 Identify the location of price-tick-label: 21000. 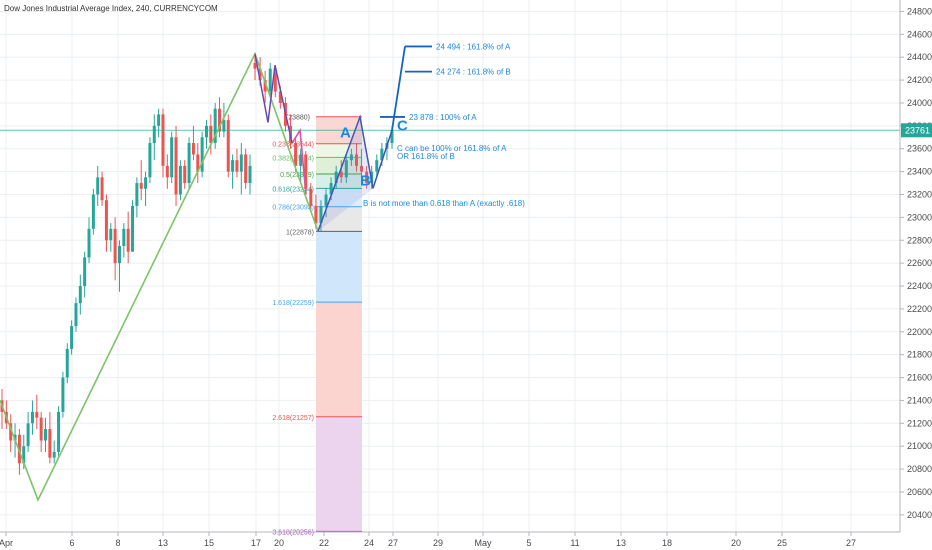
(919, 446).